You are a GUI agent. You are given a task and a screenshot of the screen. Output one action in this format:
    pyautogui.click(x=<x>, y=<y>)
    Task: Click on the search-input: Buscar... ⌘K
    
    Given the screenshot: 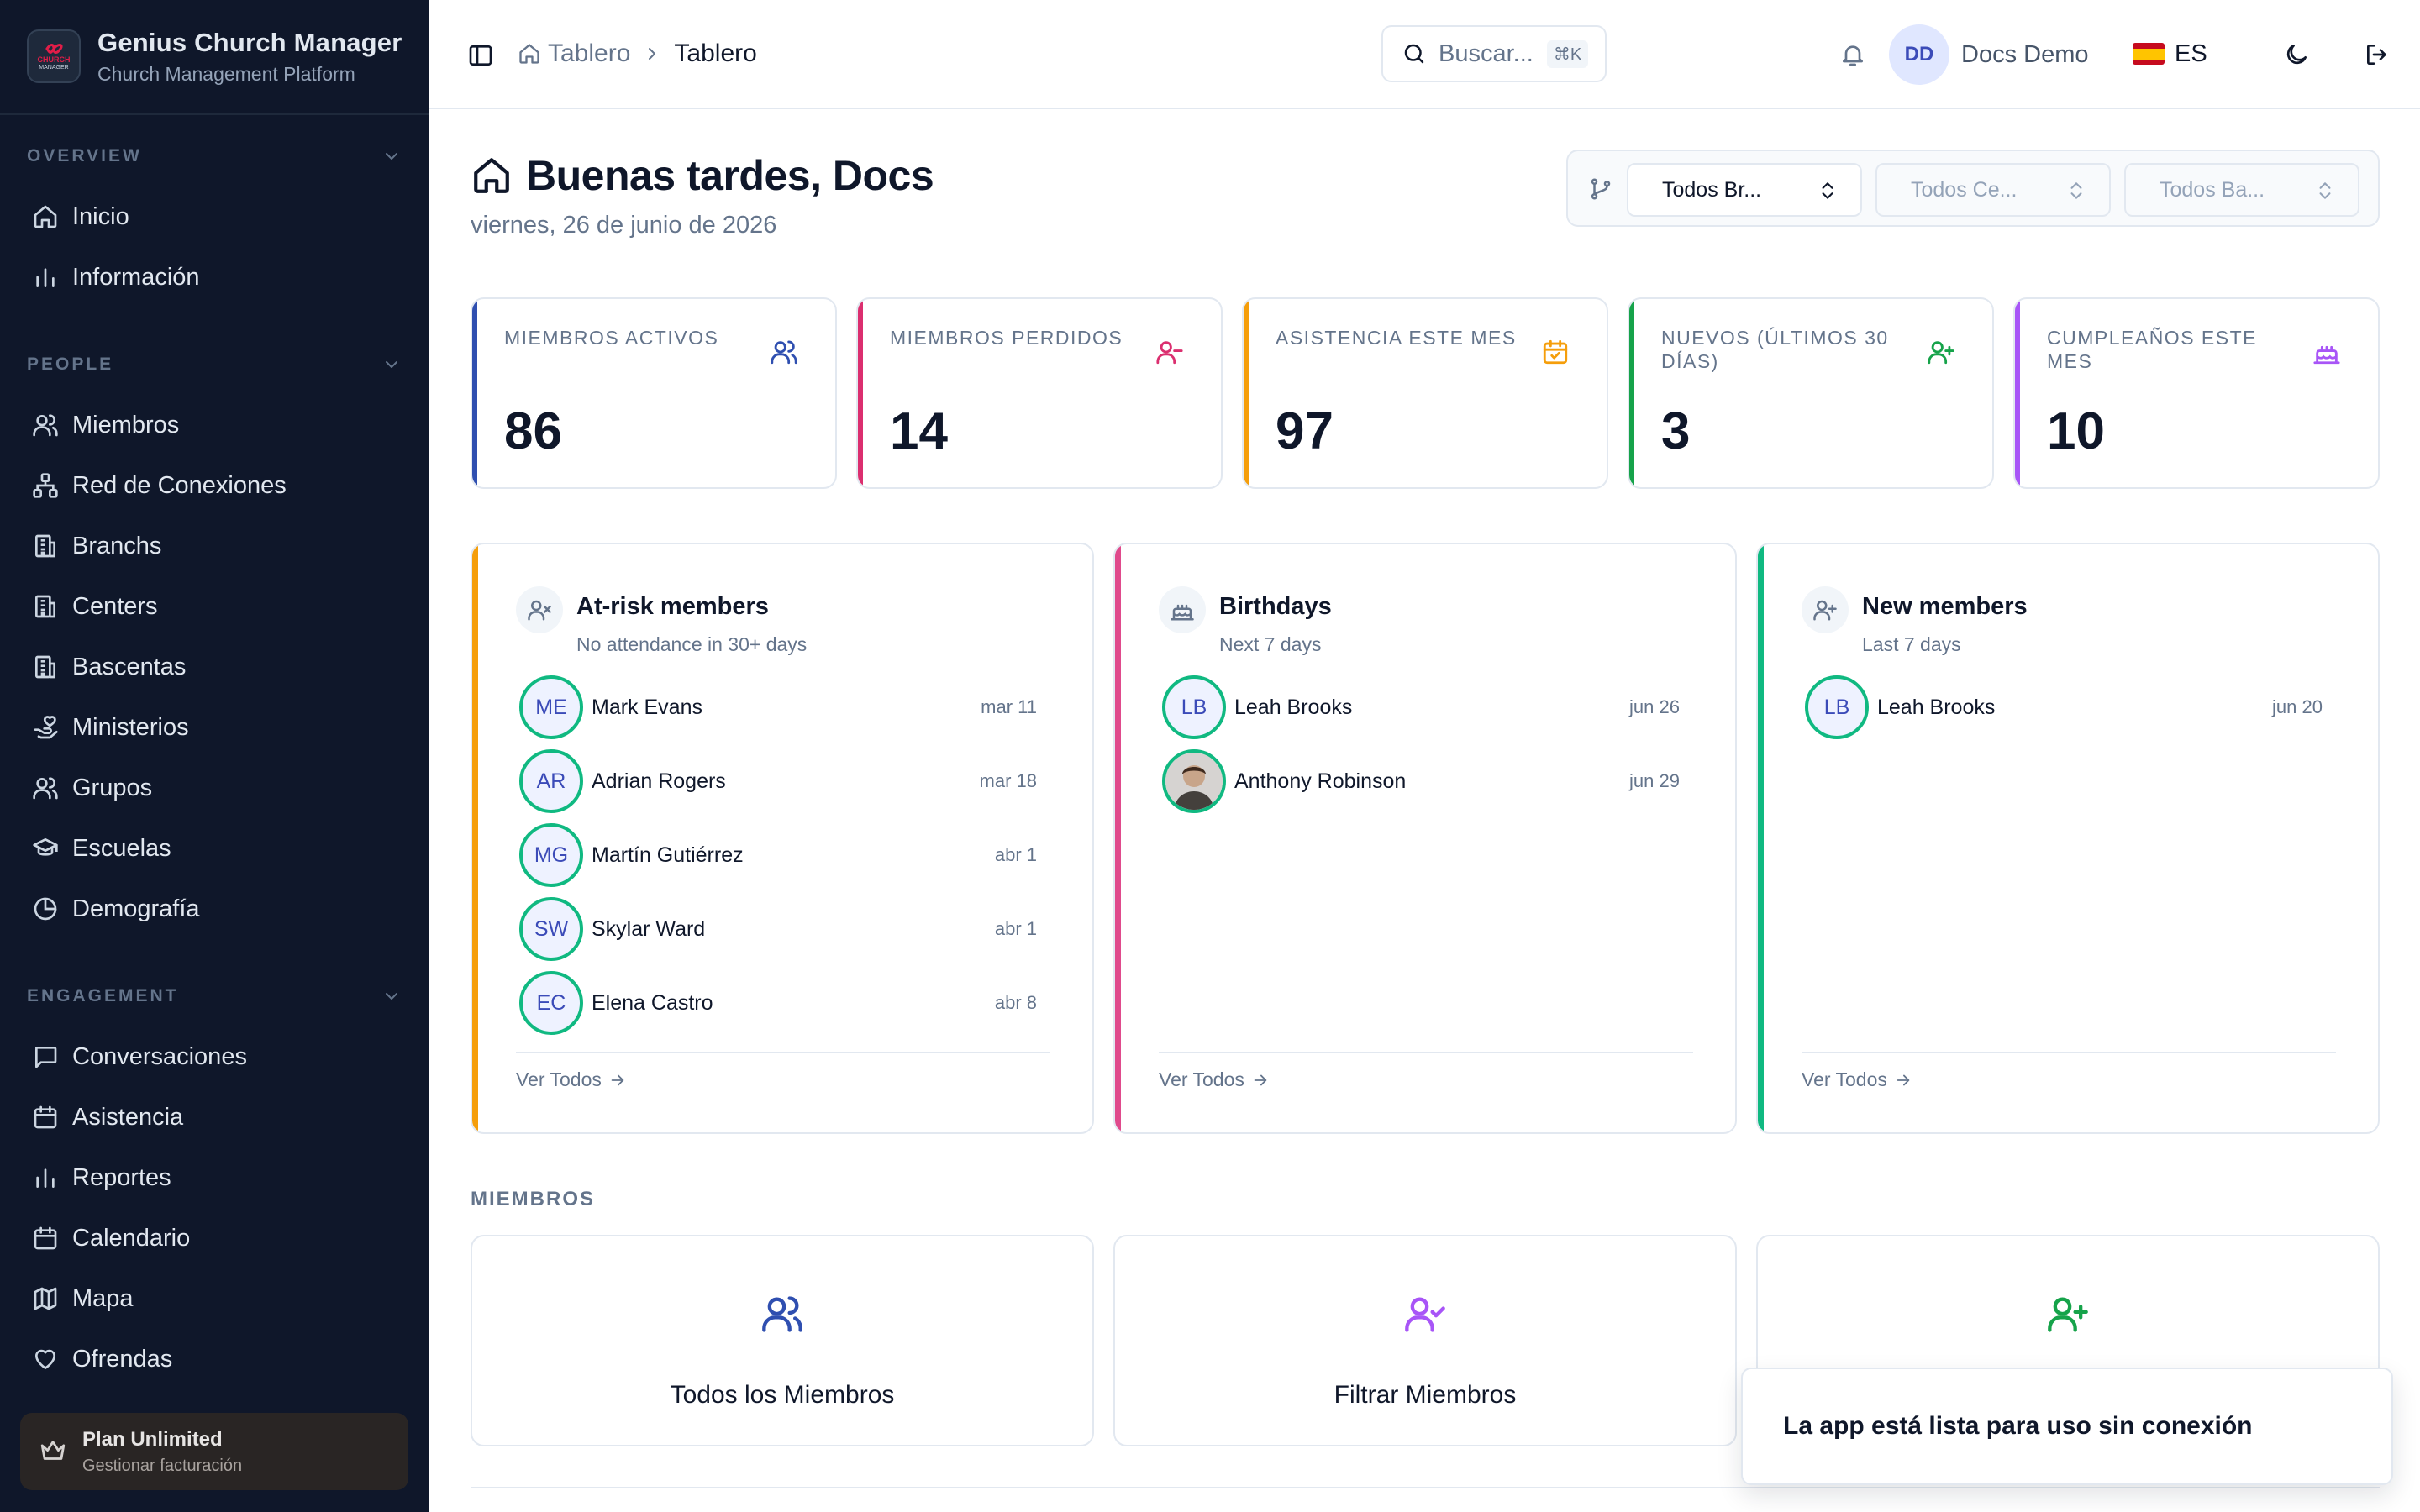 What is the action you would take?
    pyautogui.click(x=1494, y=53)
    